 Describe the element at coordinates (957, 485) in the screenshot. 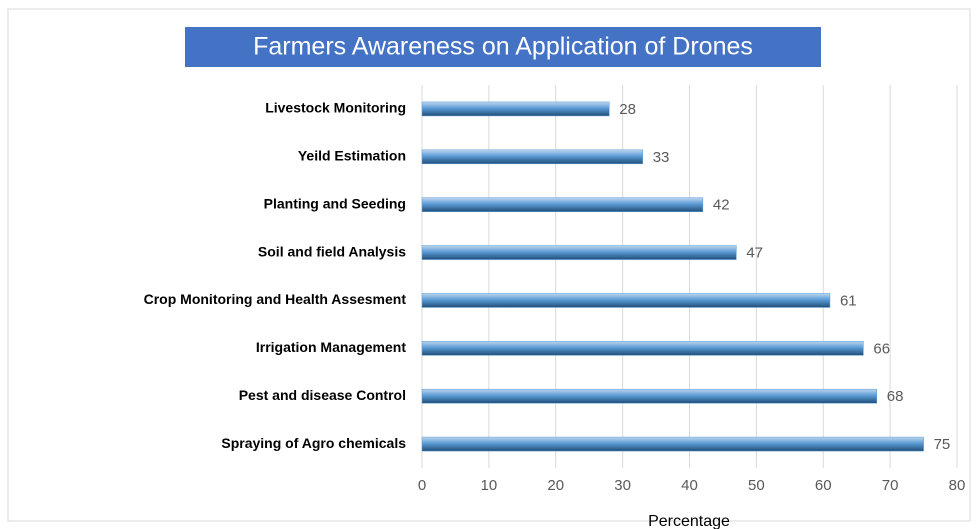

I see `x-tick-label: 80` at that location.